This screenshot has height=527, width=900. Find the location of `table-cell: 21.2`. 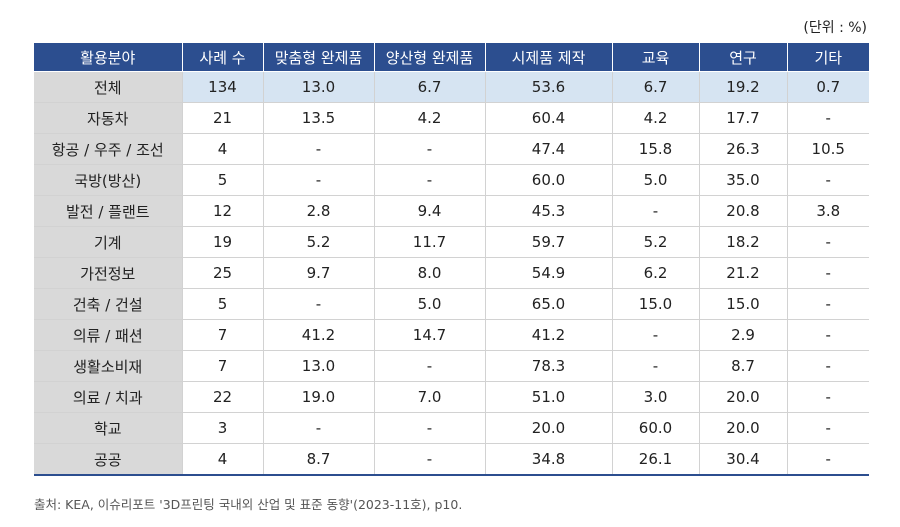

table-cell: 21.2 is located at coordinates (743, 273).